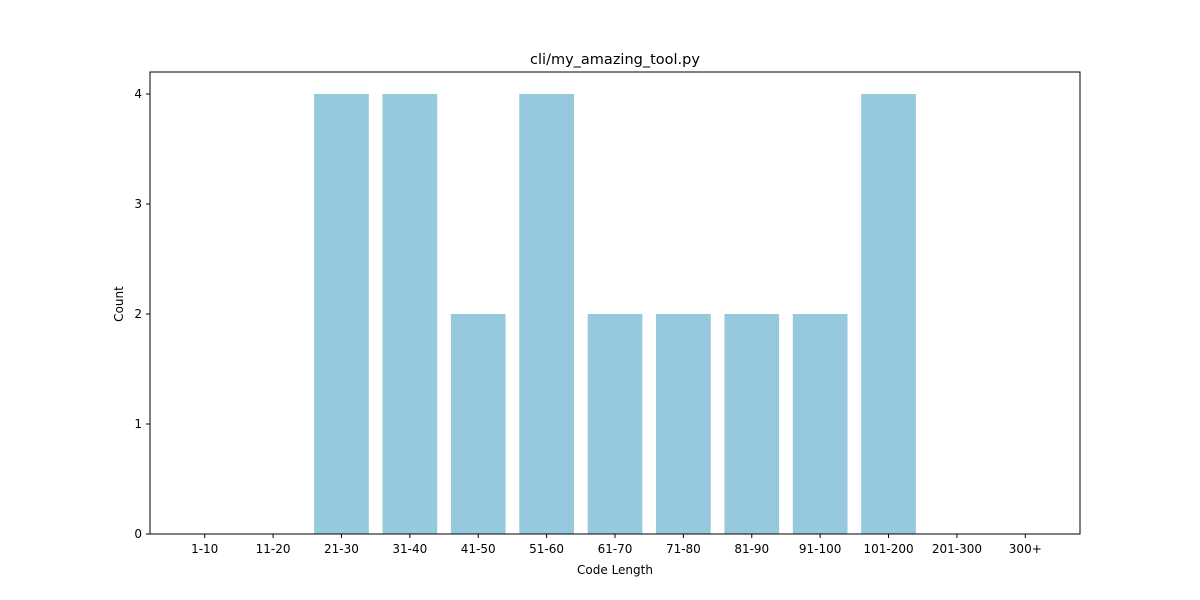 This screenshot has width=1200, height=600. Describe the element at coordinates (478, 549) in the screenshot. I see `x-tick-label: 41-50` at that location.